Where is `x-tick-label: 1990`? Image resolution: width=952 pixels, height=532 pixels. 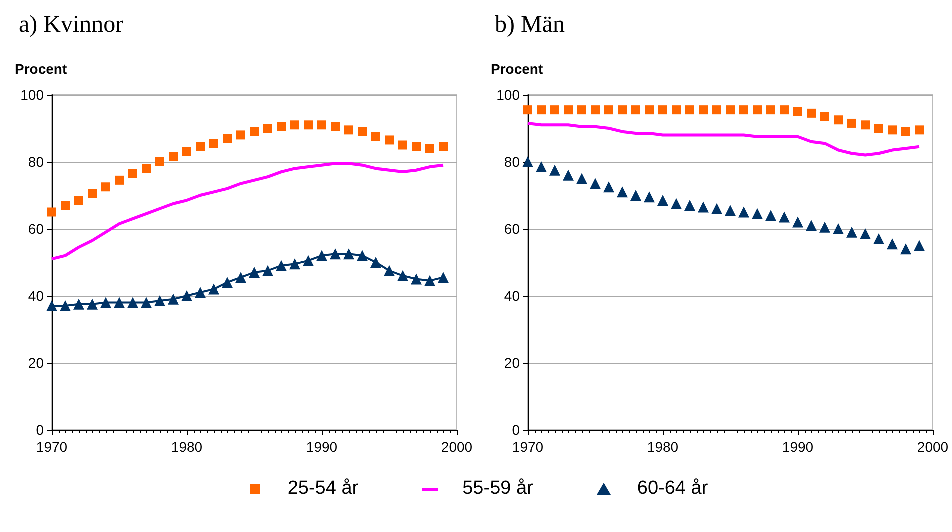
x-tick-label: 1990 is located at coordinates (322, 447).